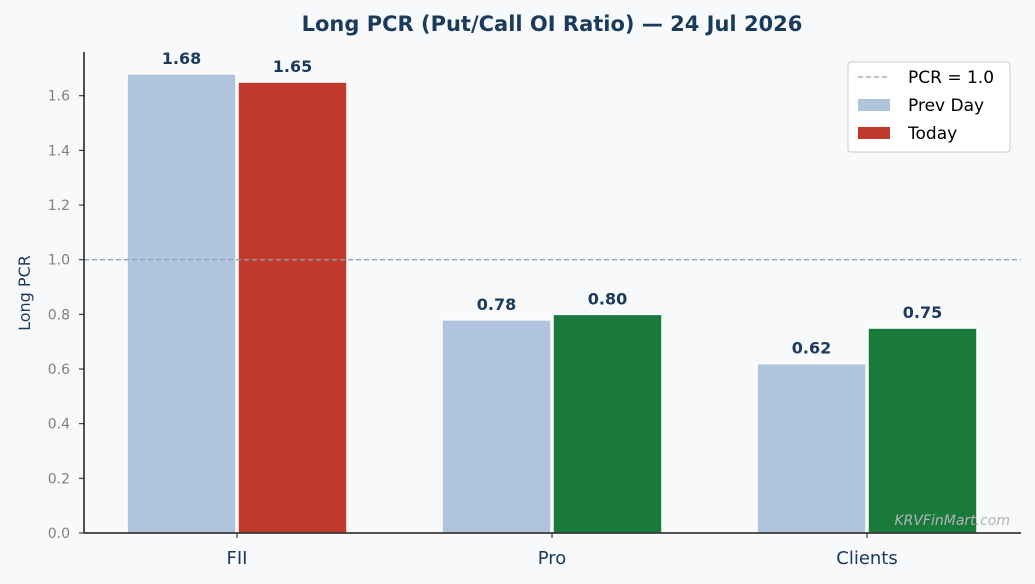 The image size is (1035, 584). Describe the element at coordinates (292, 307) in the screenshot. I see `bar-today-fii` at that location.